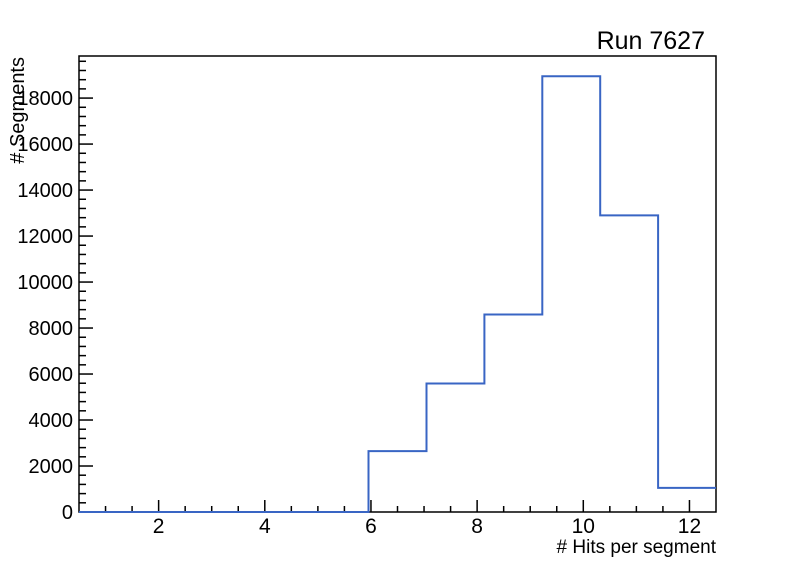  Describe the element at coordinates (371, 526) in the screenshot. I see `x-tick-label: 6` at that location.